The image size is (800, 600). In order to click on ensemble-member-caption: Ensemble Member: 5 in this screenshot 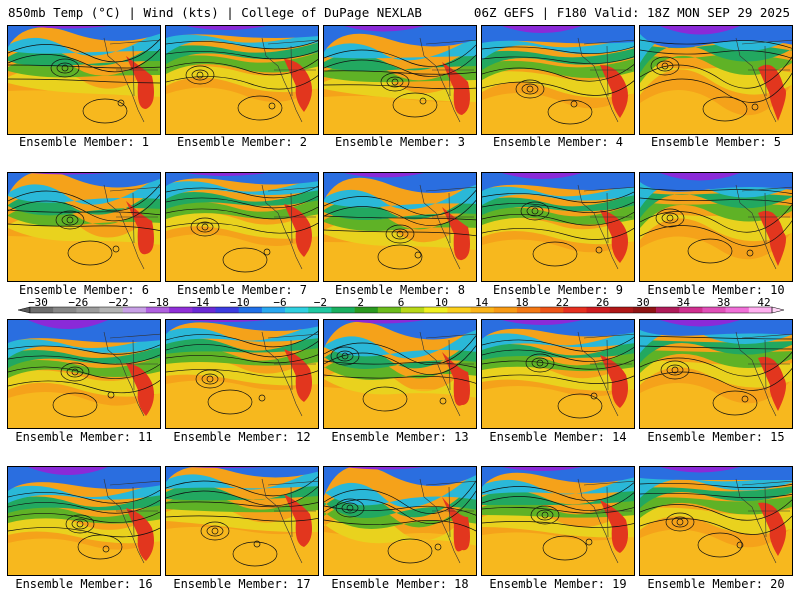, I will do `click(716, 142)`.